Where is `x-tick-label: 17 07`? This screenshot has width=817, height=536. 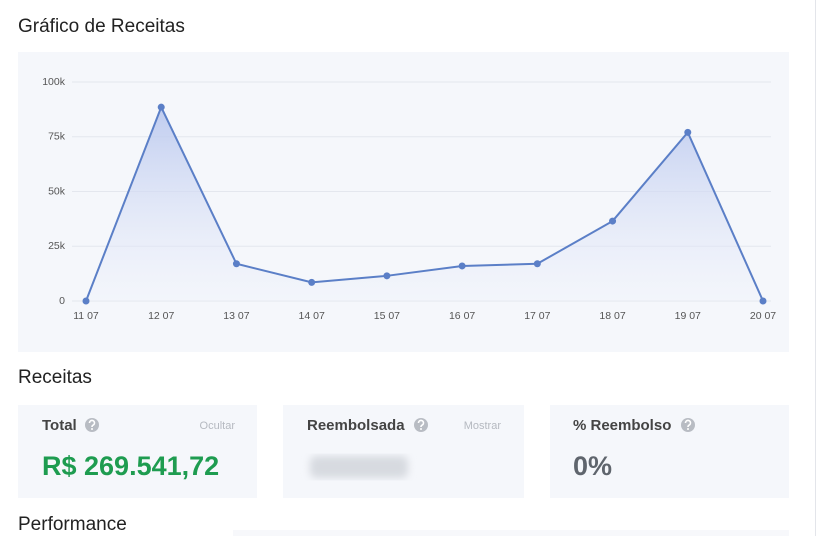 x-tick-label: 17 07 is located at coordinates (537, 316).